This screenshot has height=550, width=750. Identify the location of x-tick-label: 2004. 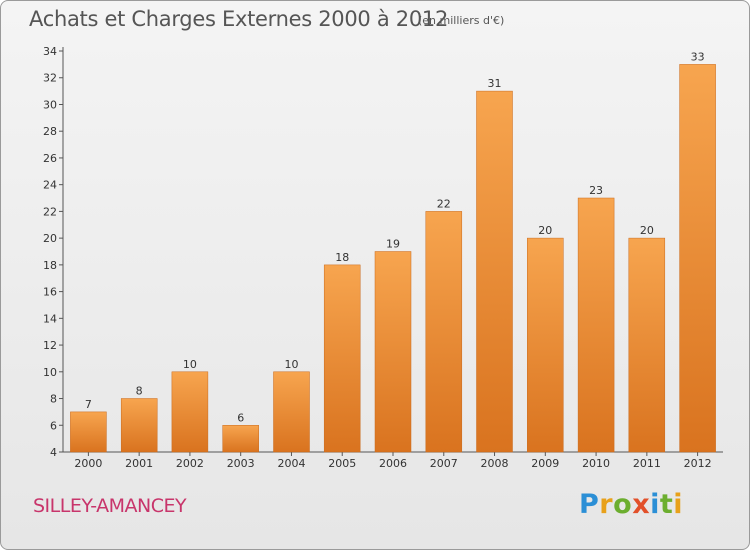
(291, 463).